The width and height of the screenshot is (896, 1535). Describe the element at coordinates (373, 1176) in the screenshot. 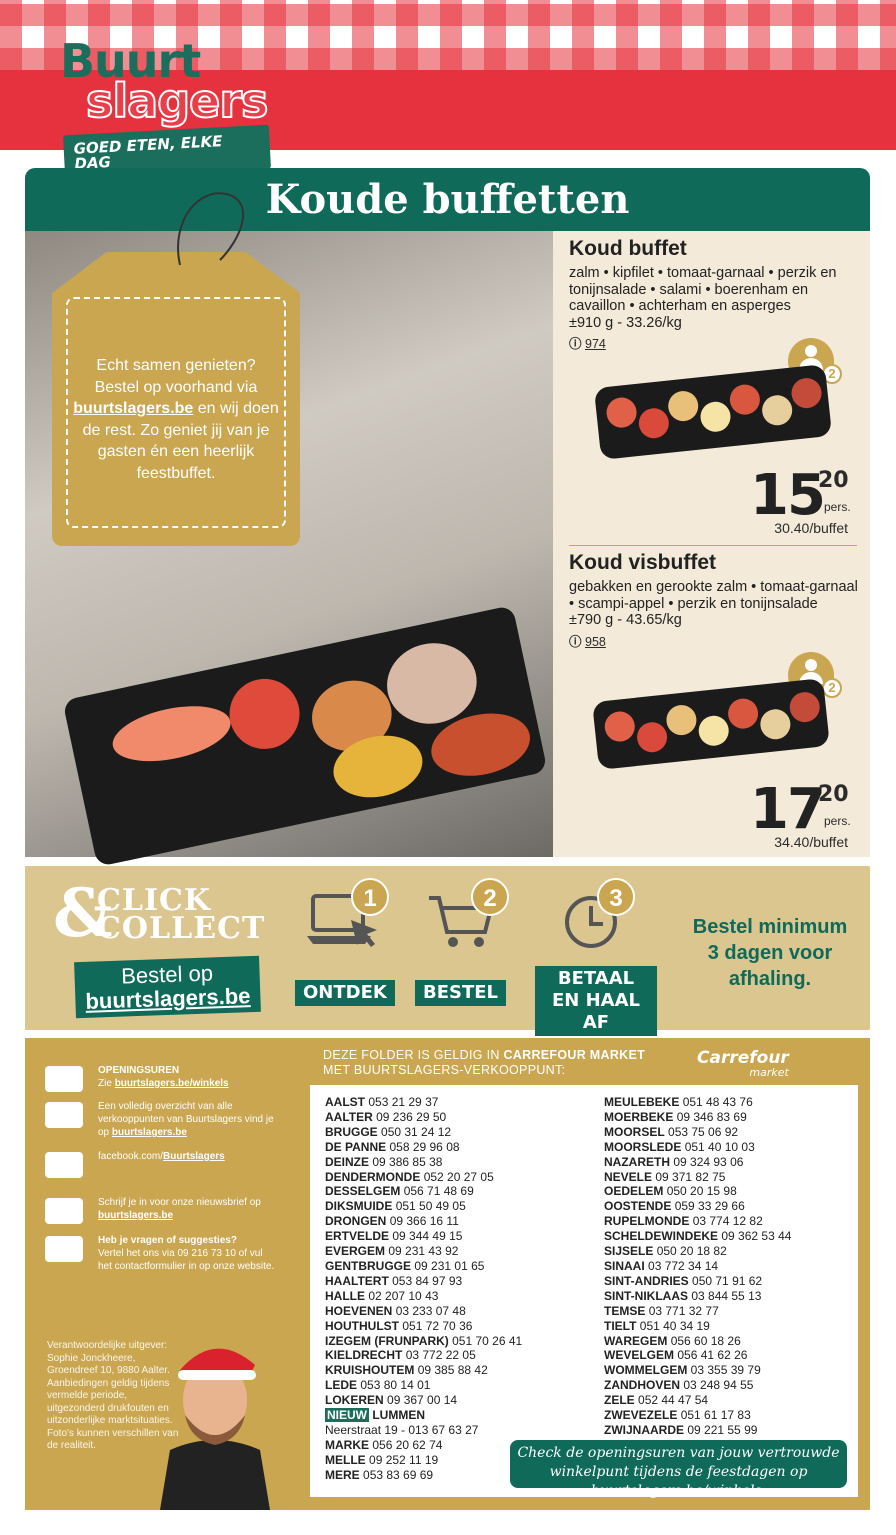

I see `store-name: DENDERMONDE` at that location.